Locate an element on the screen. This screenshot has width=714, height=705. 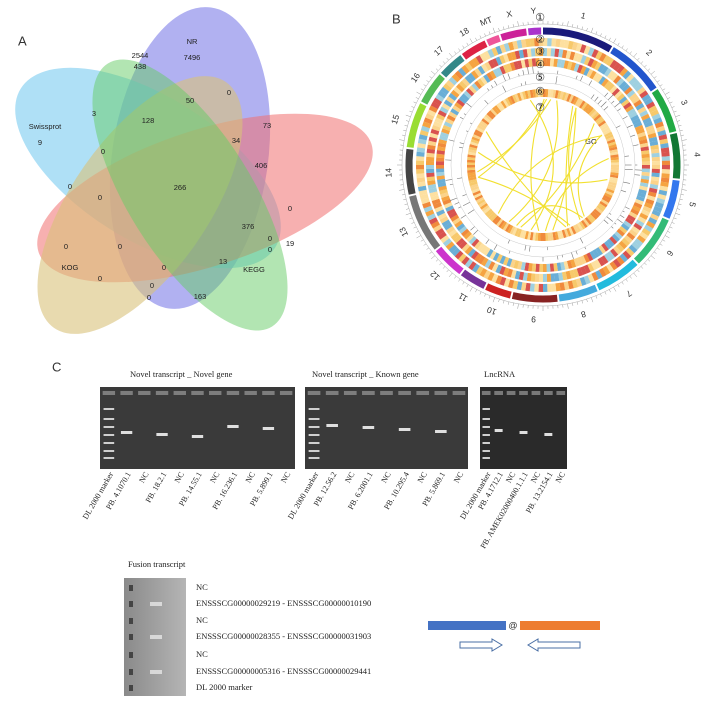
chromosome-label: 14 is located at coordinates (388, 173).